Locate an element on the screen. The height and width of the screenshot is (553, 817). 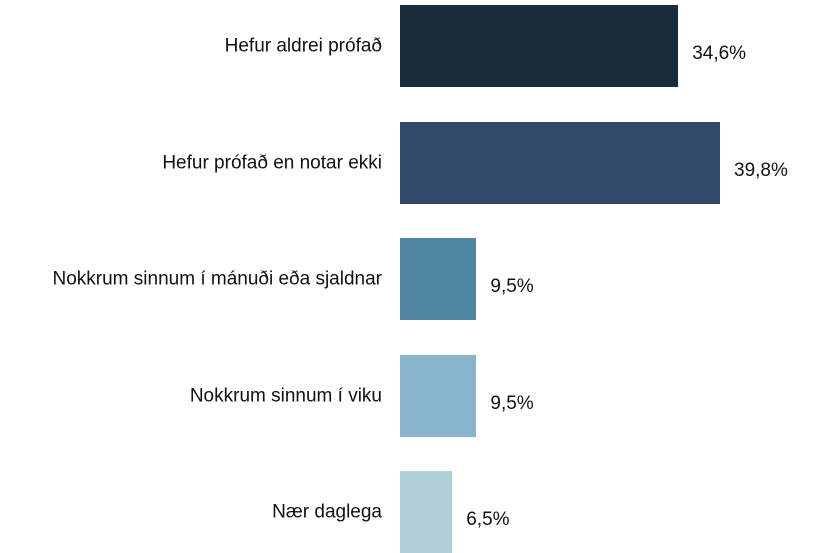
value-label: 39,8% is located at coordinates (761, 170).